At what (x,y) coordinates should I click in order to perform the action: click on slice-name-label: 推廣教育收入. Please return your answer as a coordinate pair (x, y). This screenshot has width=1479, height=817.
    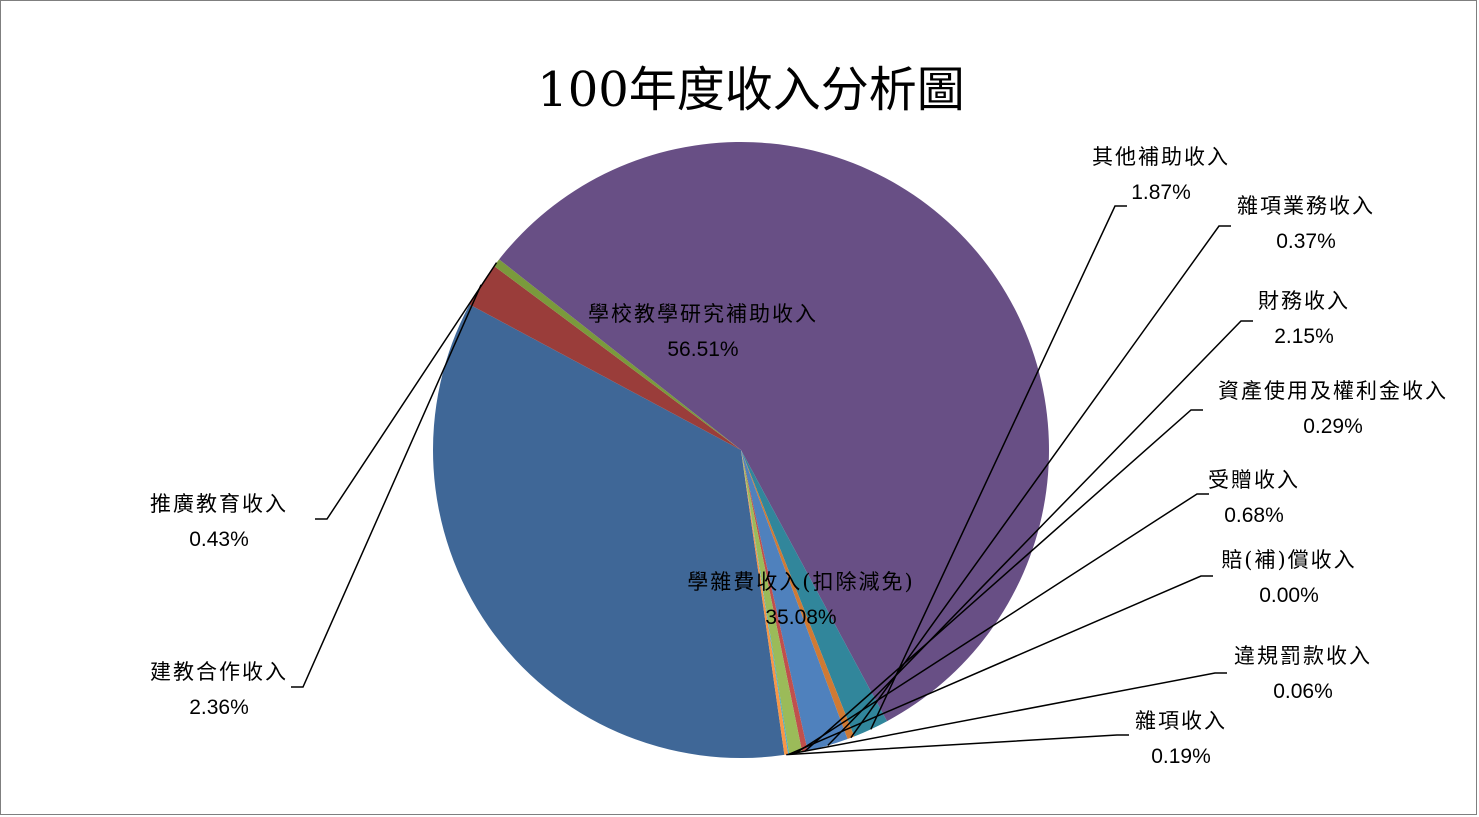
    Looking at the image, I should click on (219, 504).